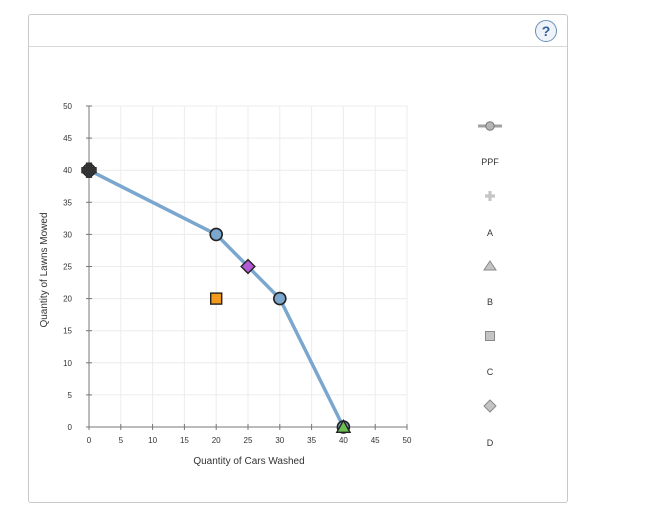  Describe the element at coordinates (490, 354) in the screenshot. I see `legend-item-c: C` at that location.